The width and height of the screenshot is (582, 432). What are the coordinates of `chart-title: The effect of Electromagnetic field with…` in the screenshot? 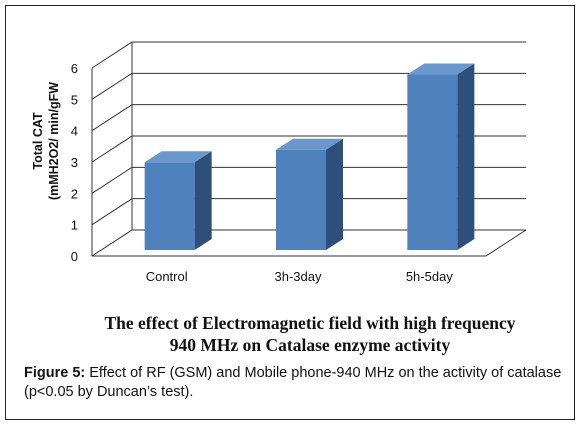 It's located at (310, 334).